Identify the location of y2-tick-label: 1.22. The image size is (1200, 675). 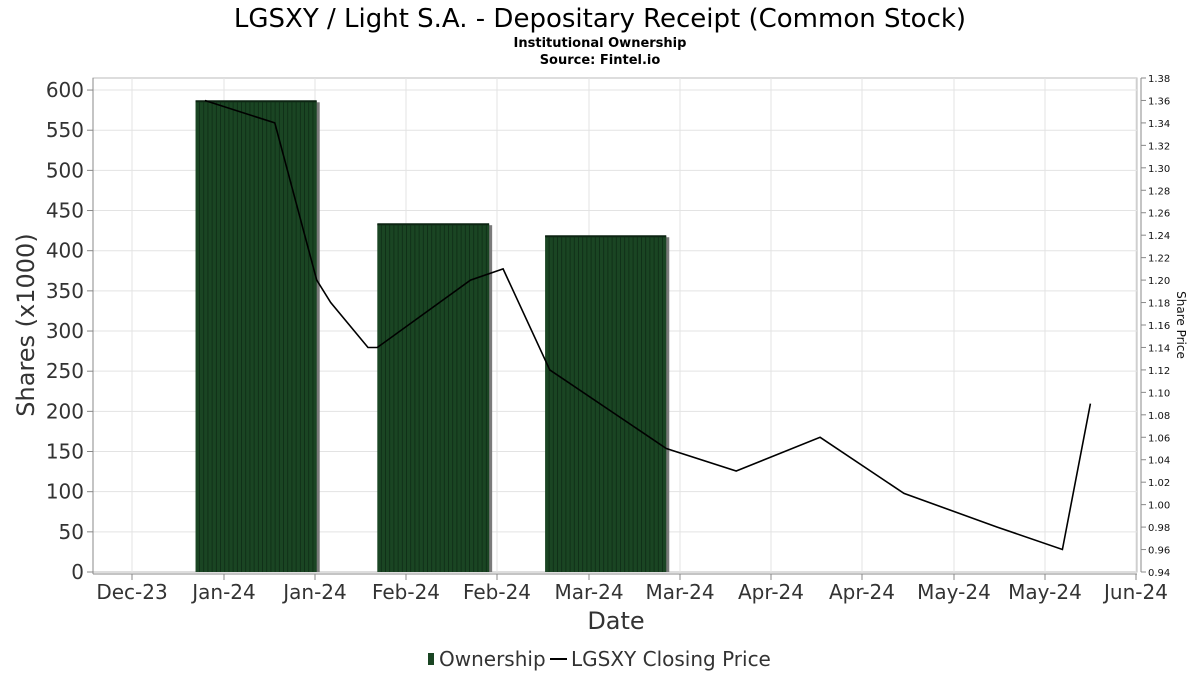
(1159, 259).